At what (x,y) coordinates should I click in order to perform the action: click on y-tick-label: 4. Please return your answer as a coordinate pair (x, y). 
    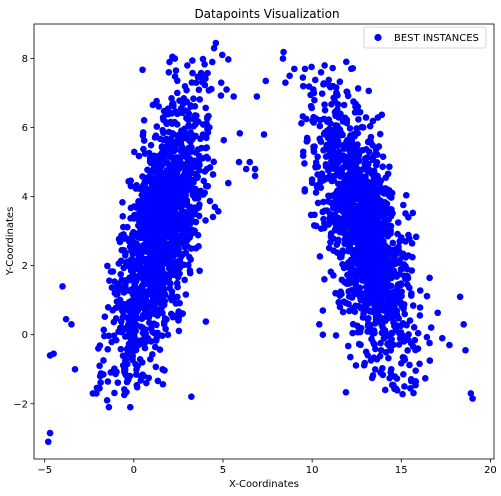
    Looking at the image, I should click on (25, 197).